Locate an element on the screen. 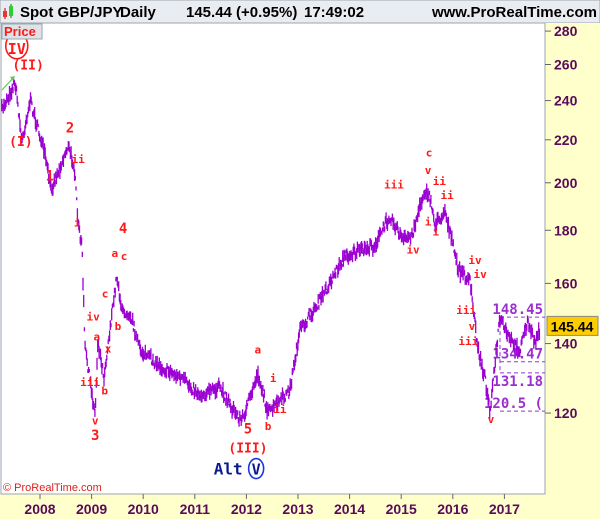 The image size is (600, 519). x-tick-label: 2009 is located at coordinates (91, 509).